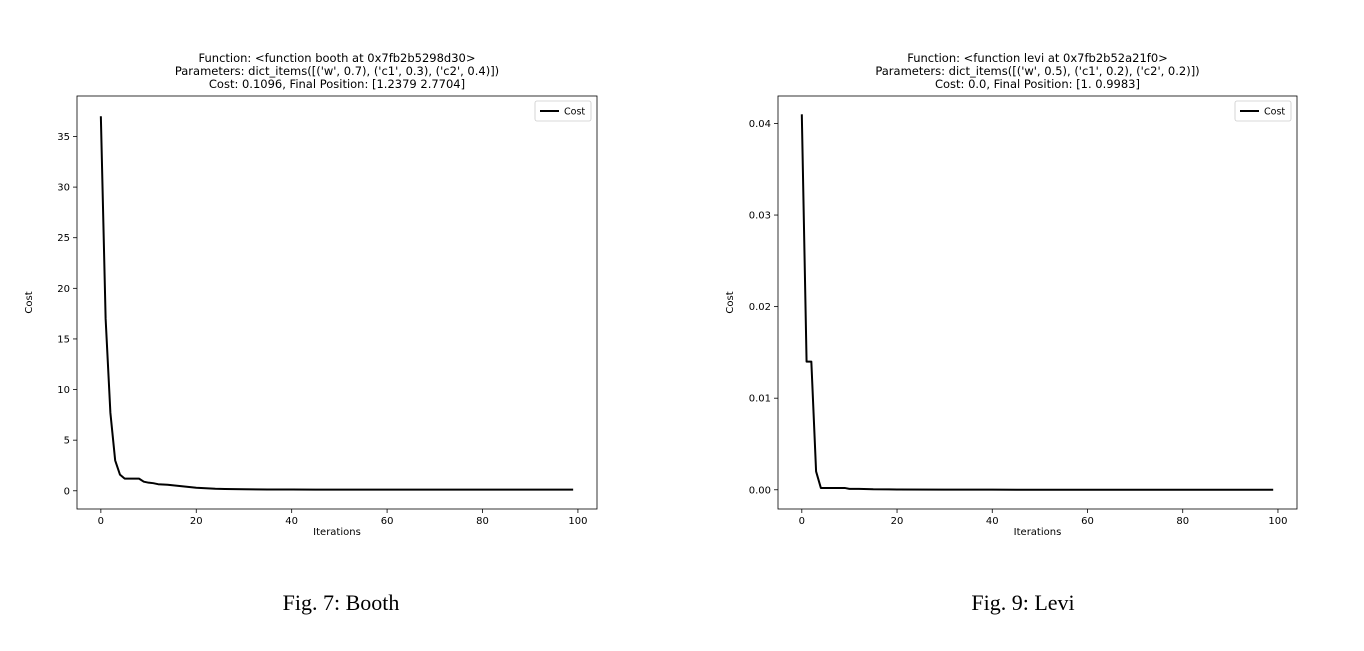 The width and height of the screenshot is (1364, 651). Describe the element at coordinates (760, 399) in the screenshot. I see `y-tick-label: 0.01` at that location.